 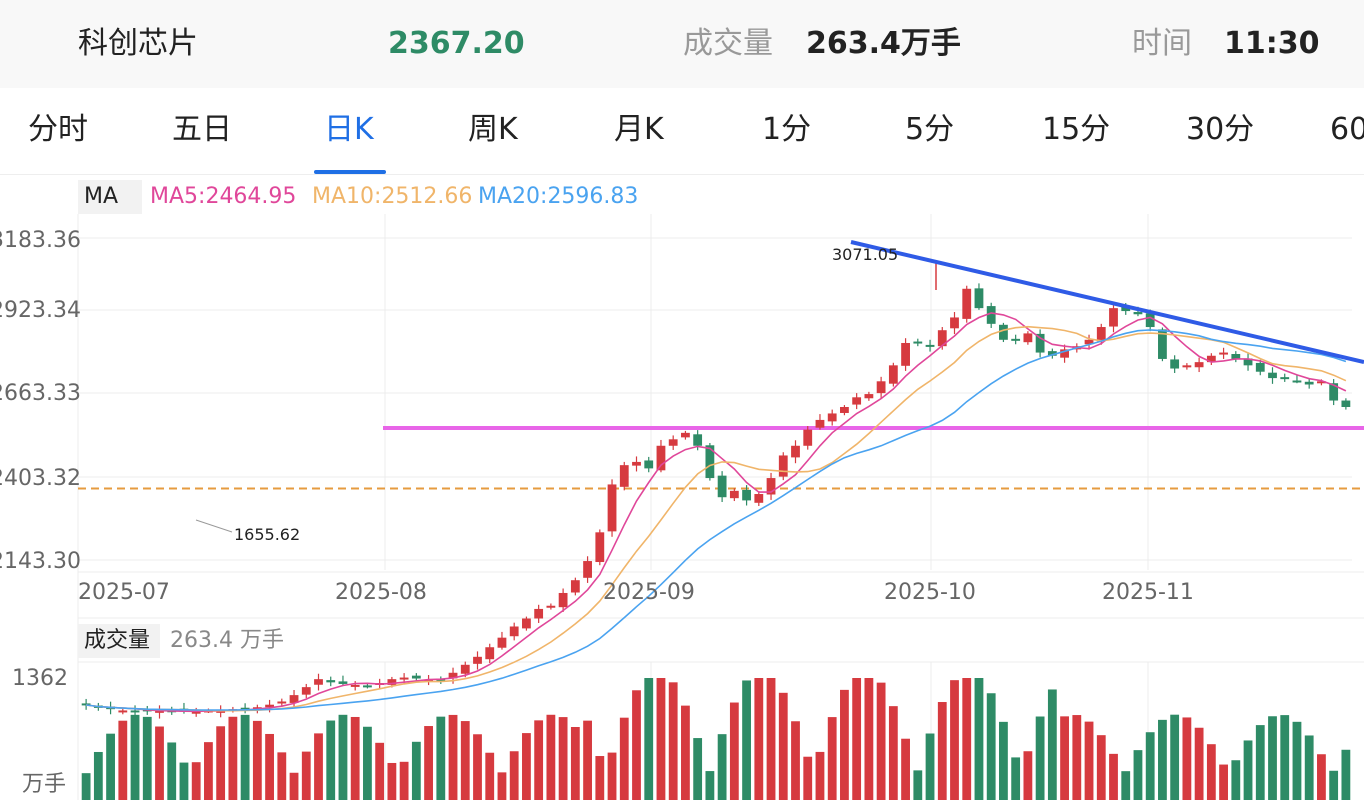 What do you see at coordinates (267, 534) in the screenshot?
I see `low-marker-label: 1655.62` at bounding box center [267, 534].